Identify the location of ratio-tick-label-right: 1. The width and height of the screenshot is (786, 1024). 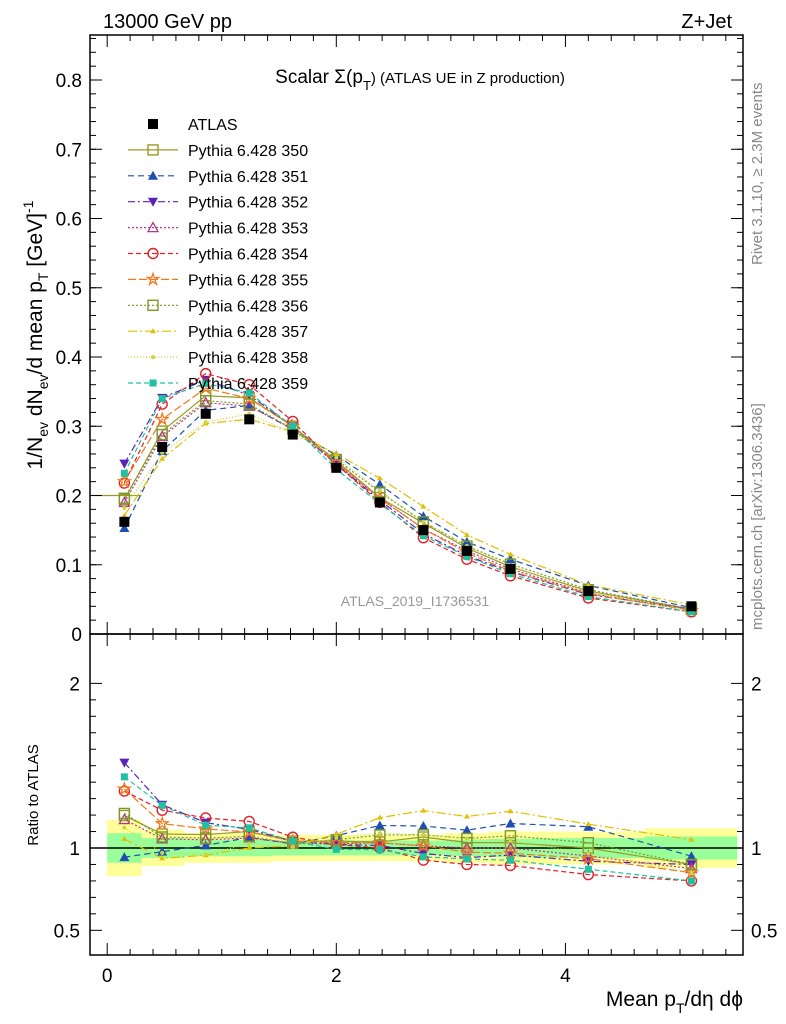
(756, 849).